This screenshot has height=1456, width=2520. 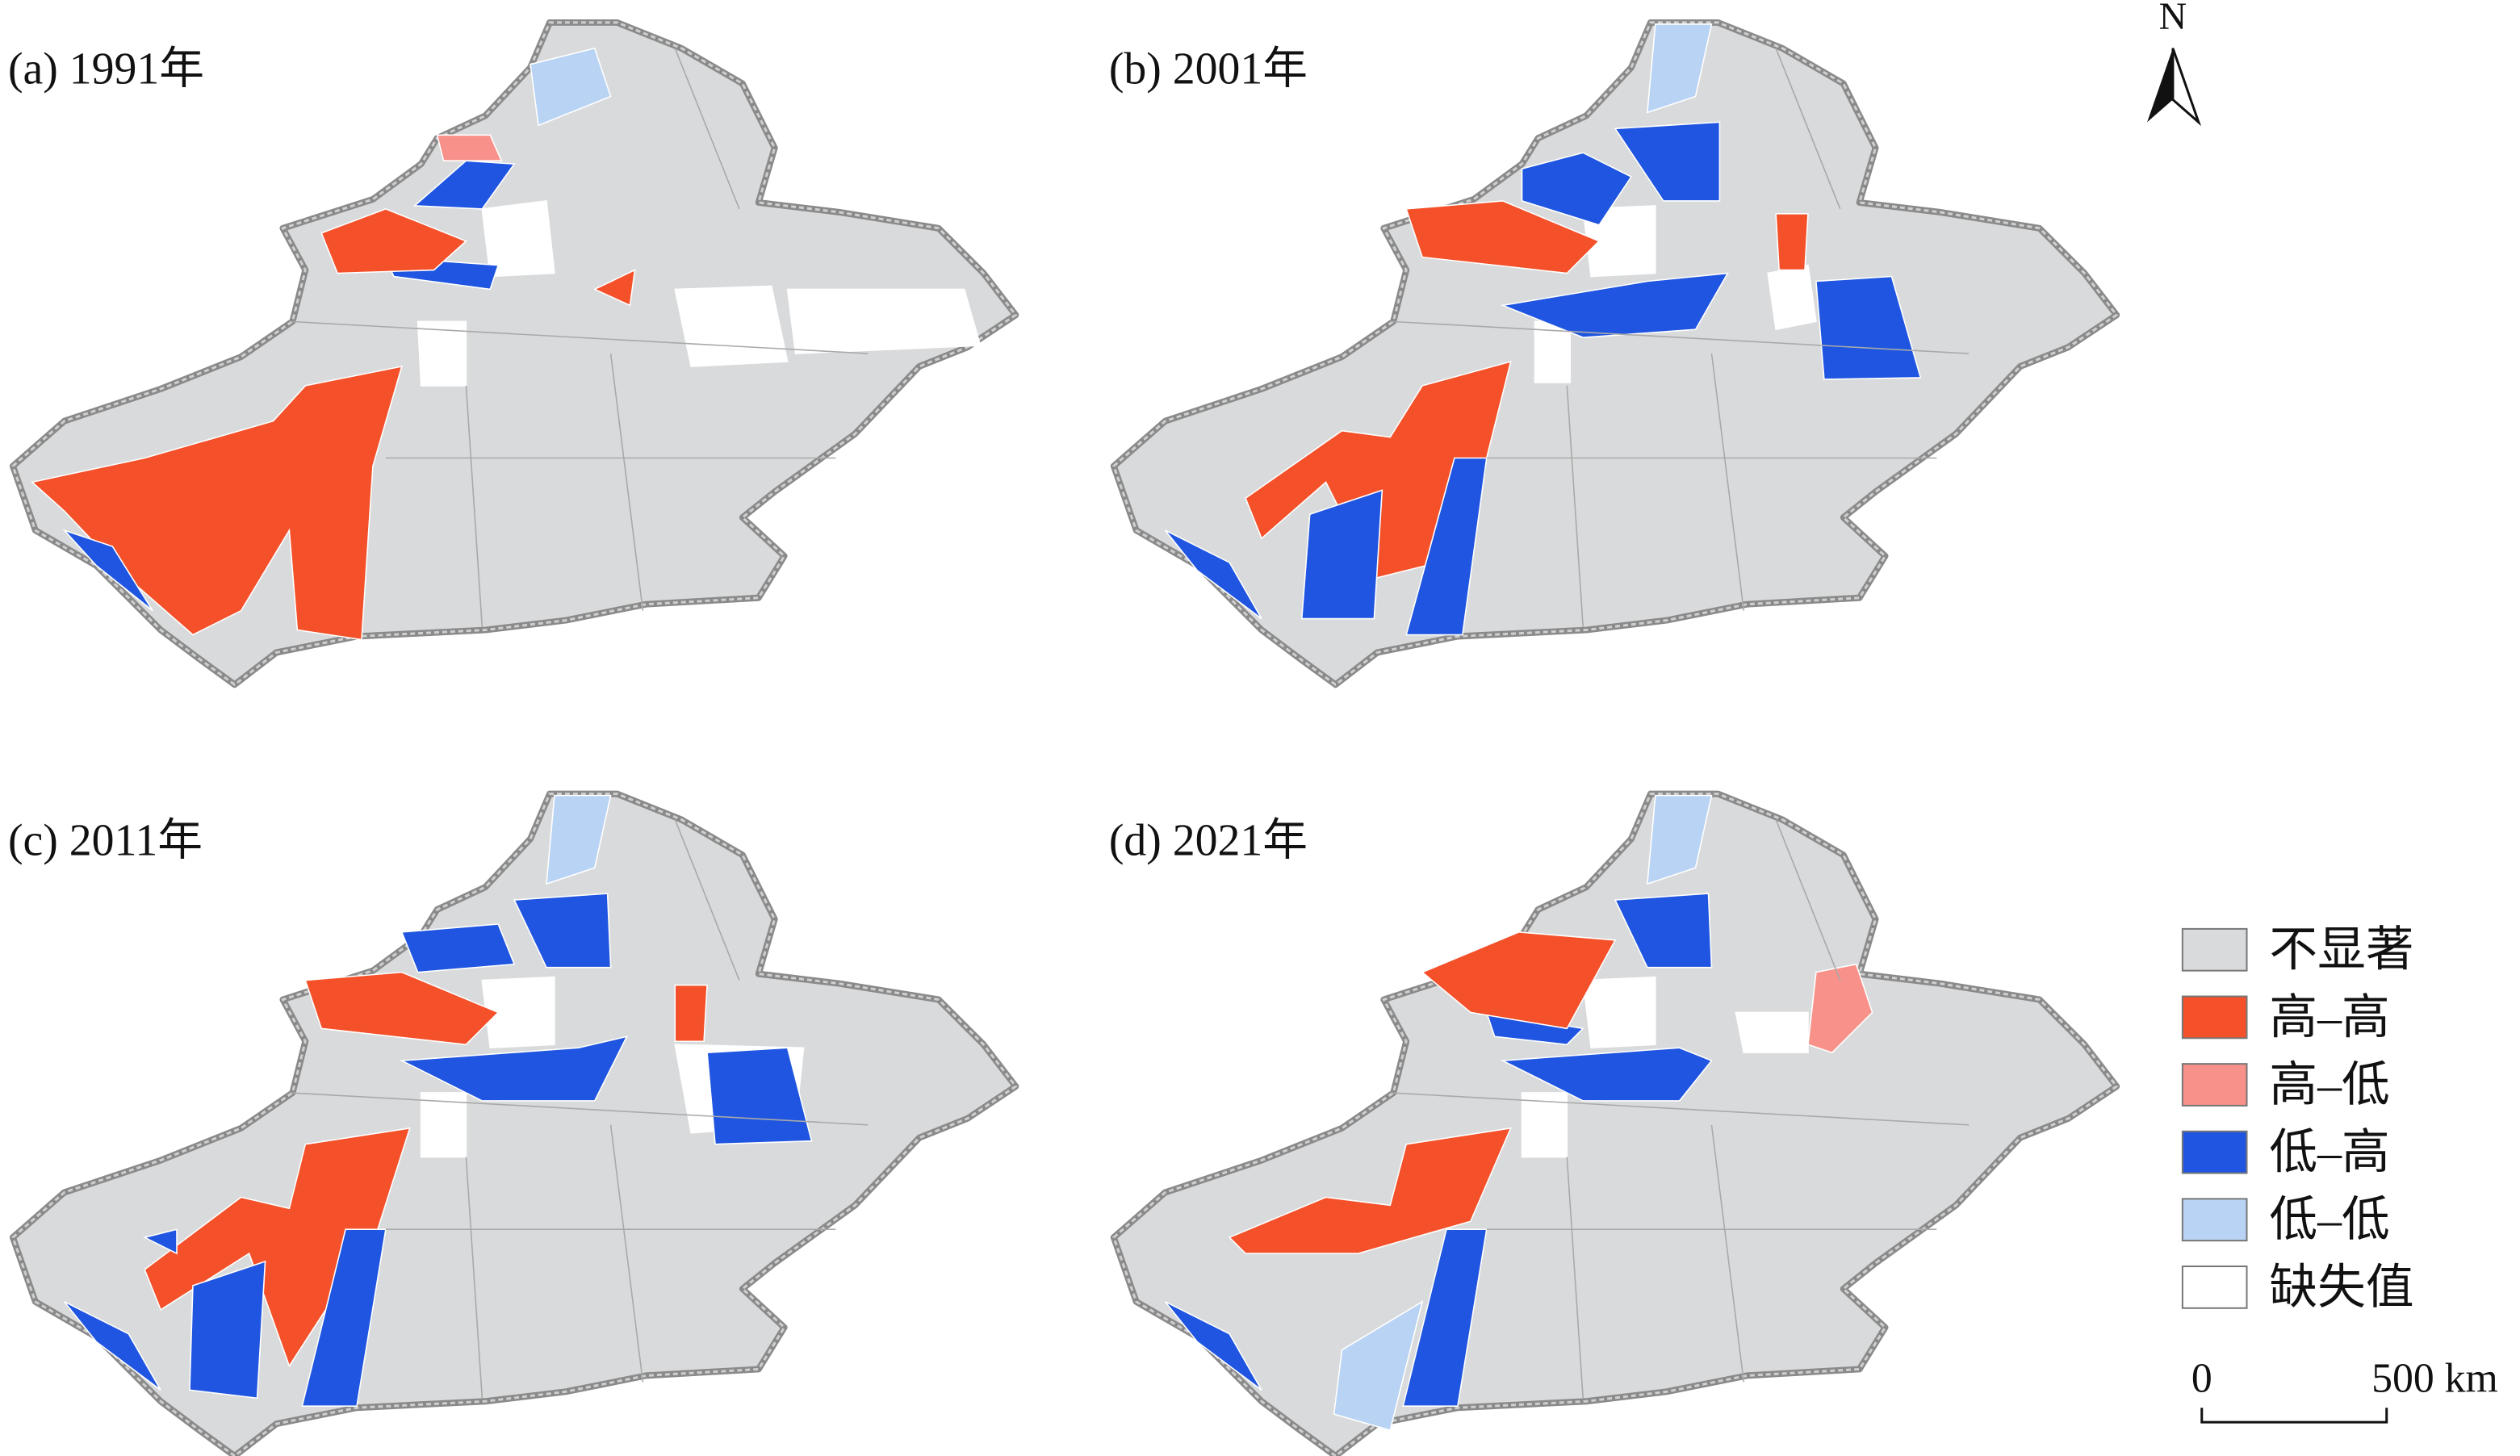 What do you see at coordinates (105, 840) in the screenshot?
I see `panel-label: (c) 2011年` at bounding box center [105, 840].